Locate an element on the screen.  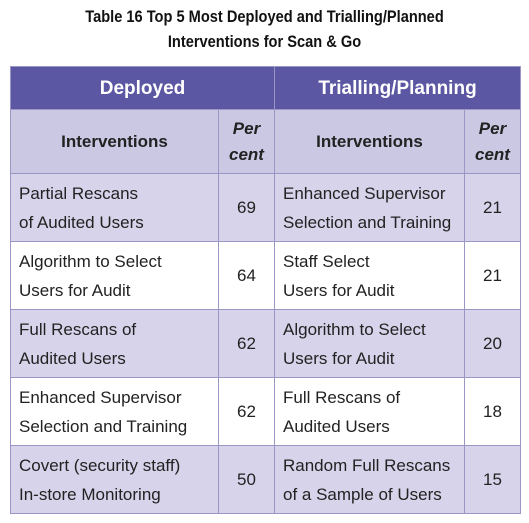
percent-cell: 64 is located at coordinates (246, 275).